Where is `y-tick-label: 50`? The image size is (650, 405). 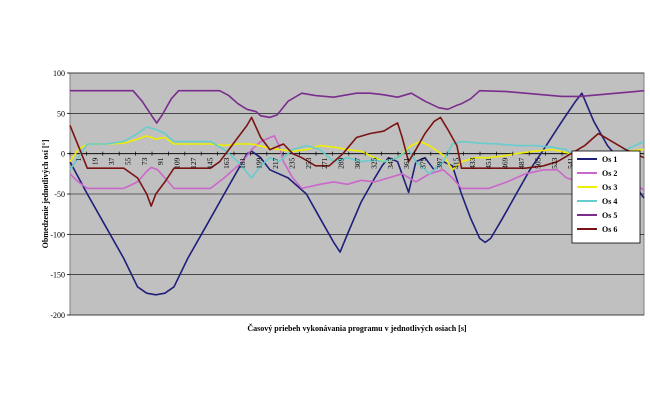
y-tick-label: 50 is located at coordinates (61, 113).